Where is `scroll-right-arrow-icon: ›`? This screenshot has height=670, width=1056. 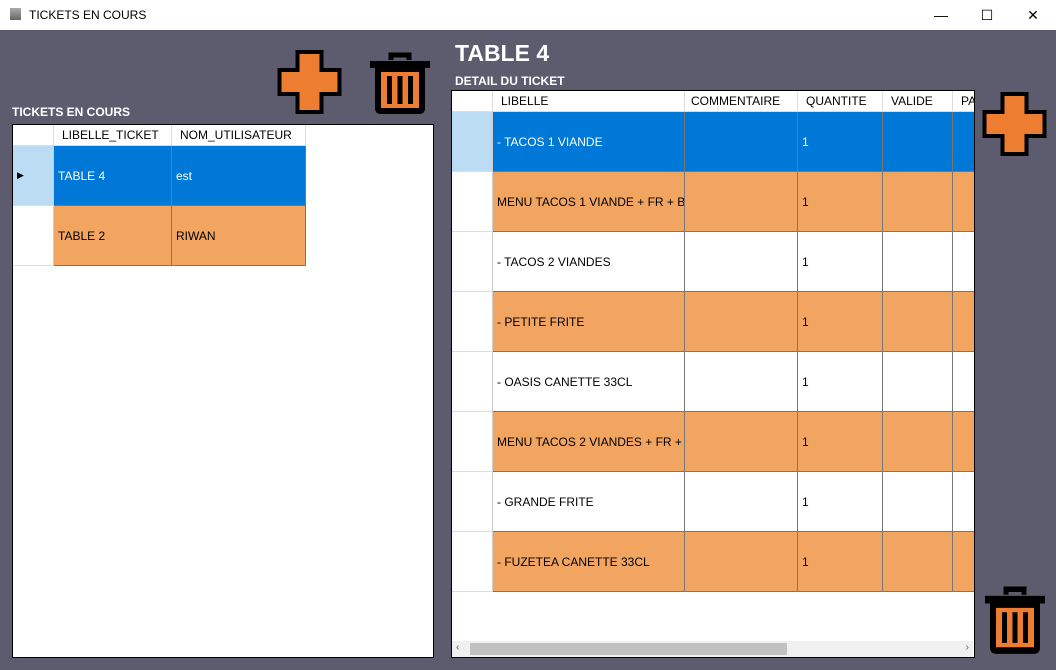 scroll-right-arrow-icon: › is located at coordinates (967, 647).